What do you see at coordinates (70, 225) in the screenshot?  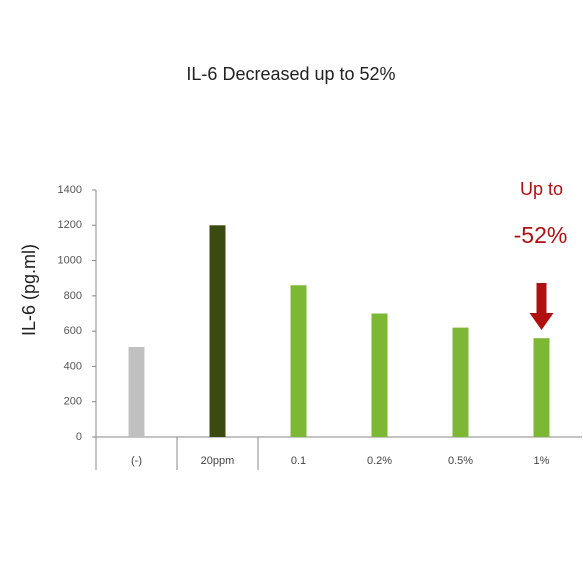 I see `y-tick-label: 1200` at bounding box center [70, 225].